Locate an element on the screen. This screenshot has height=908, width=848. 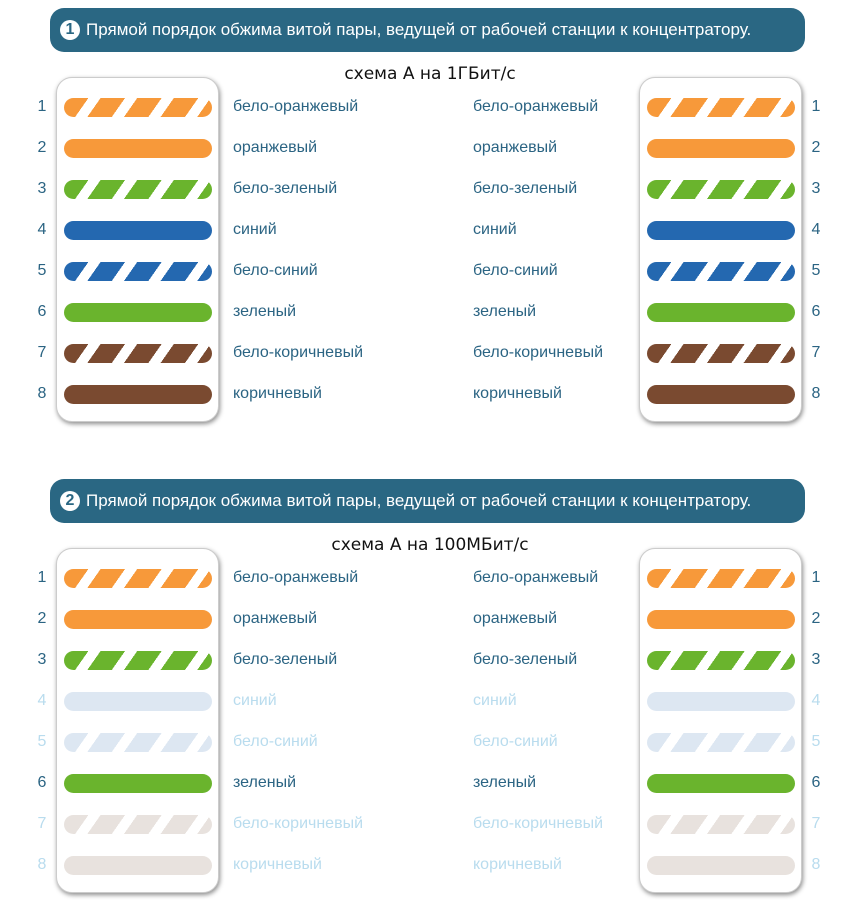
step-number-badge: 1 is located at coordinates (70, 30).